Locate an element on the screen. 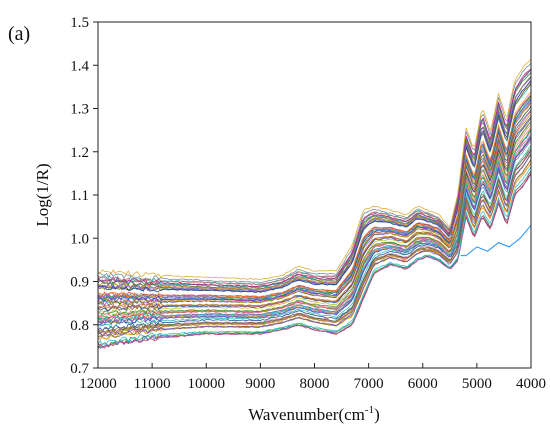 Image resolution: width=550 pixels, height=434 pixels. x-tick-label: 10000 is located at coordinates (207, 384).